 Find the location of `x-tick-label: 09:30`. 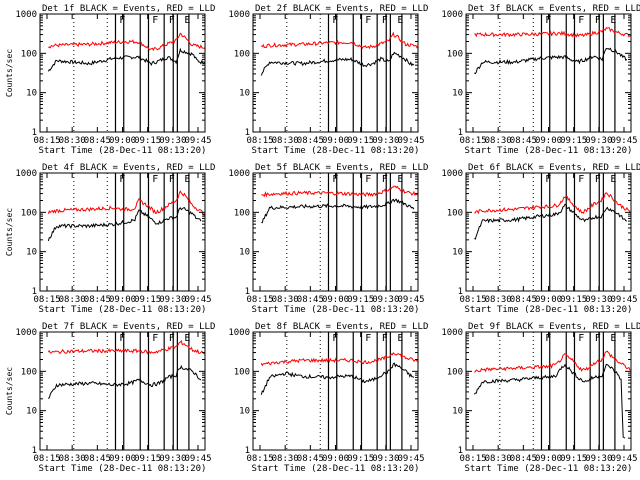

x-tick-label: 09:30 is located at coordinates (385, 141).